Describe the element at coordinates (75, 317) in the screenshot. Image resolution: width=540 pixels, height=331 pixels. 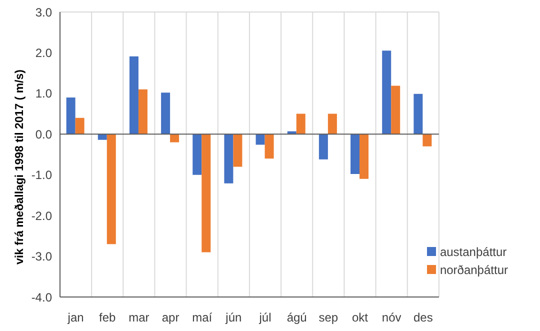
I see `x-tick-label: jan` at that location.